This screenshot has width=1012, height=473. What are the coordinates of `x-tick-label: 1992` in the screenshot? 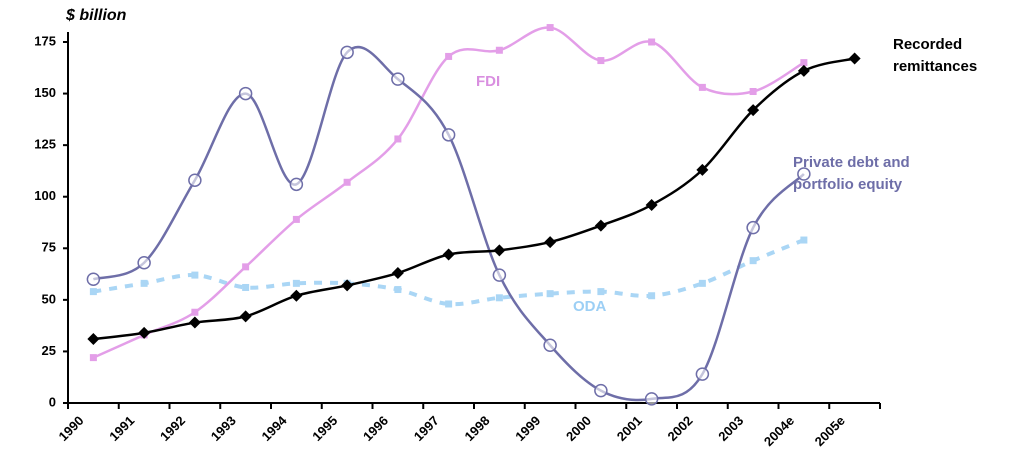 It's located at (172, 428).